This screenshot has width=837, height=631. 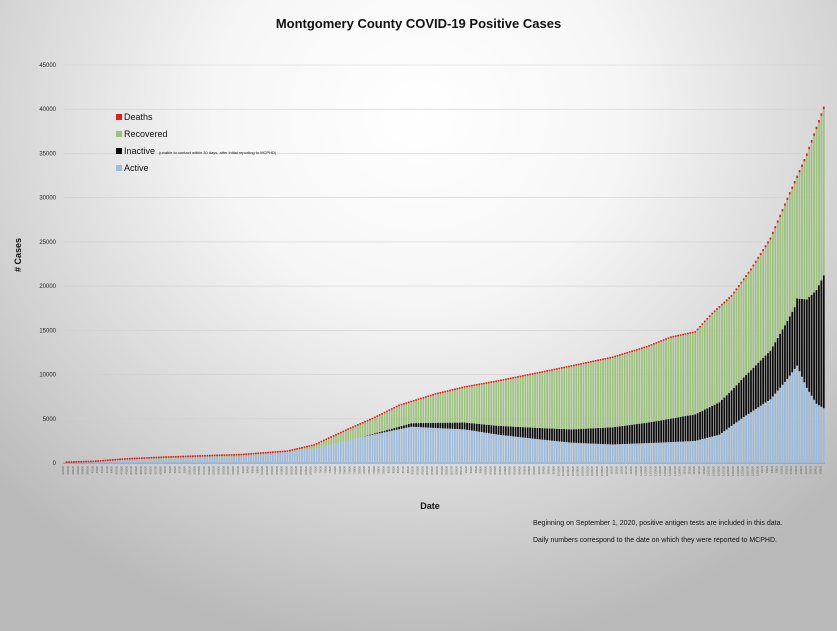 I want to click on x-tick-label: 8/25/20, so click(x=447, y=469).